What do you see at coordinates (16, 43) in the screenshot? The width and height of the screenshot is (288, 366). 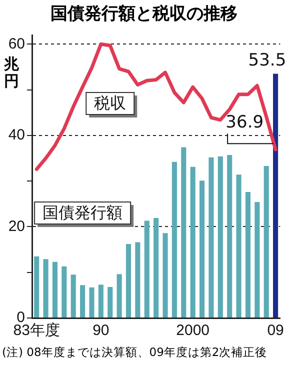 I see `y-tick-label: 60` at bounding box center [16, 43].